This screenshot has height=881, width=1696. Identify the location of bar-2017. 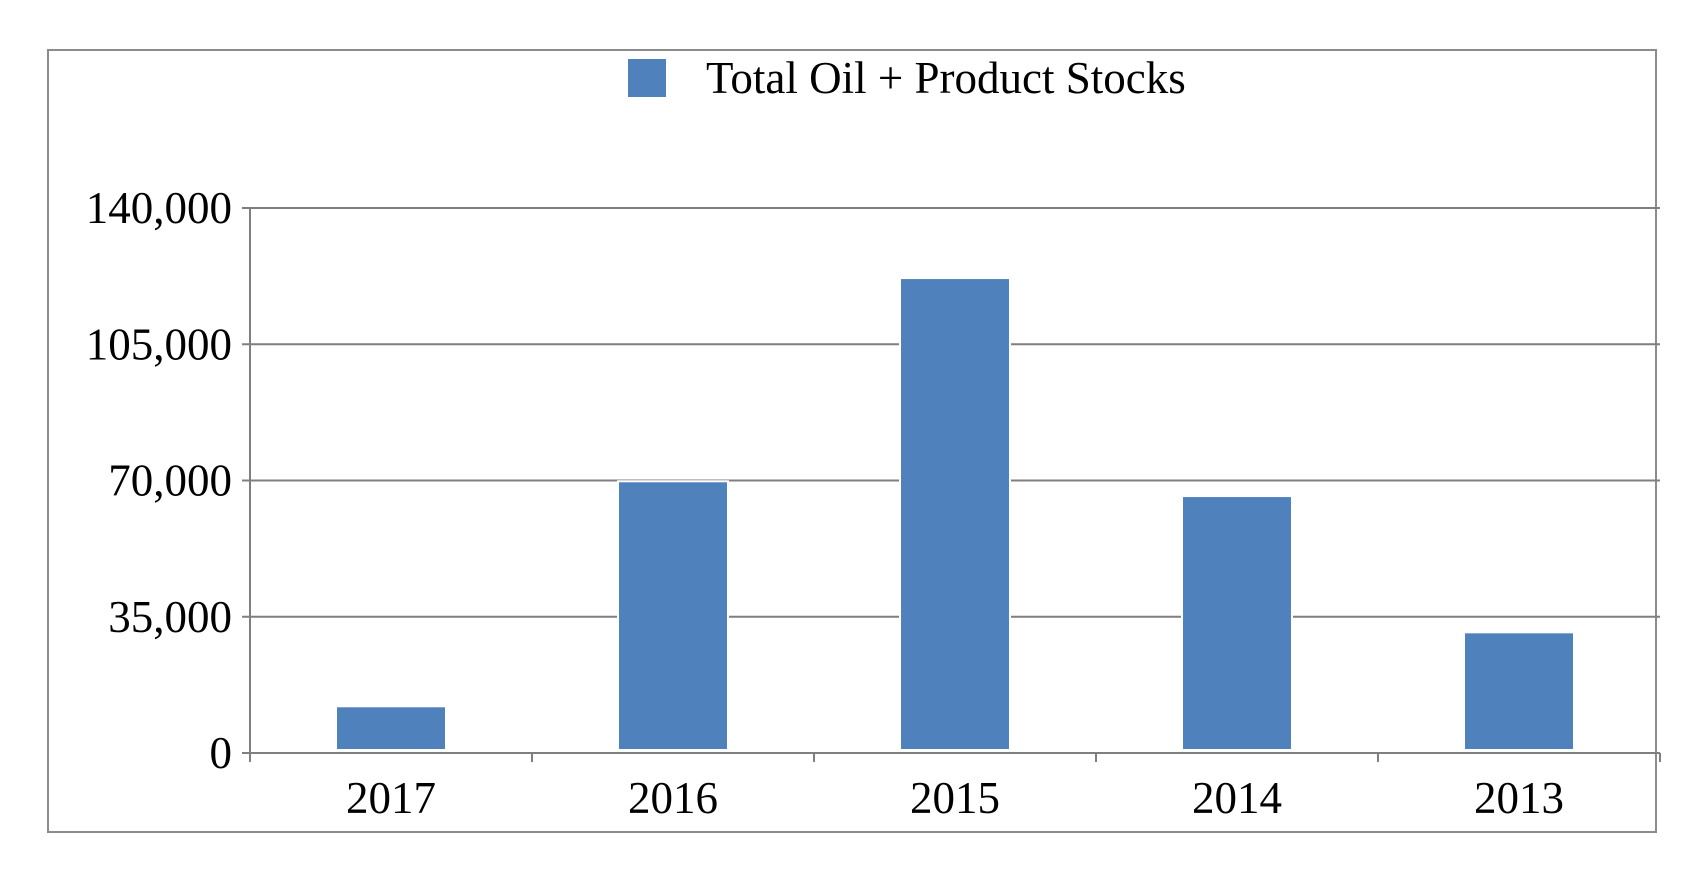
(391, 728).